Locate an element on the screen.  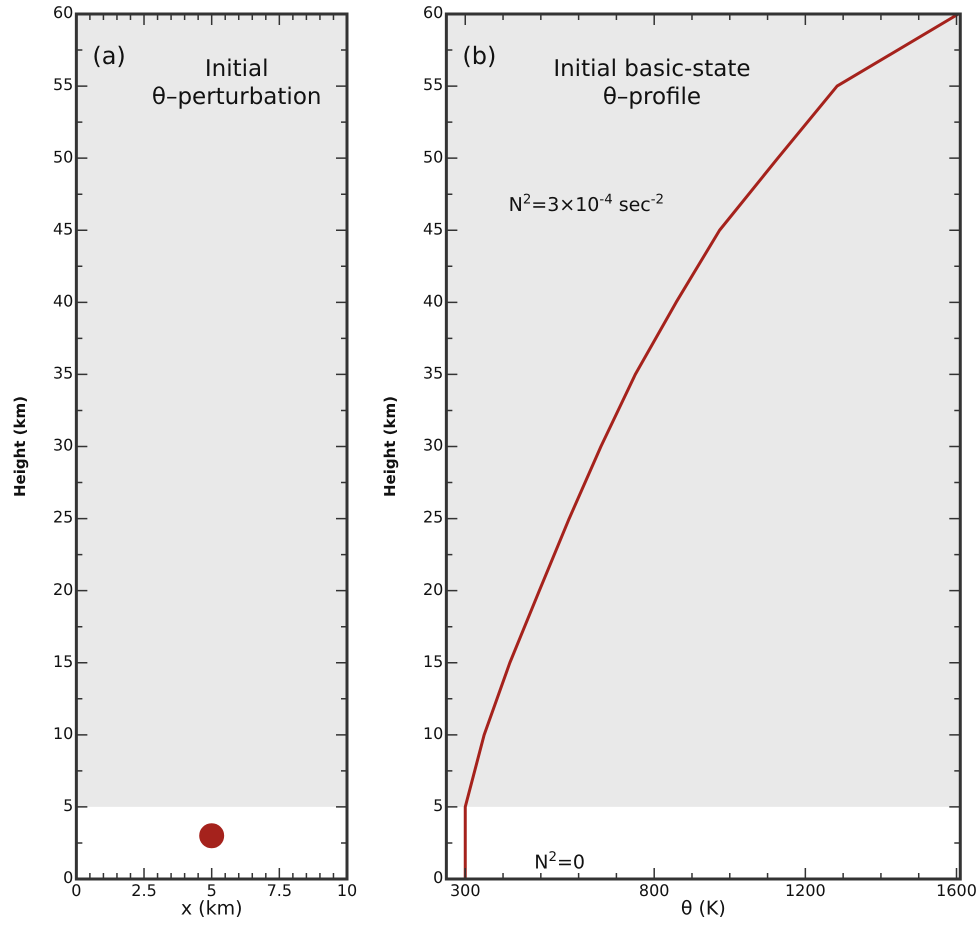
x-axis-title: θ (K) is located at coordinates (703, 909).